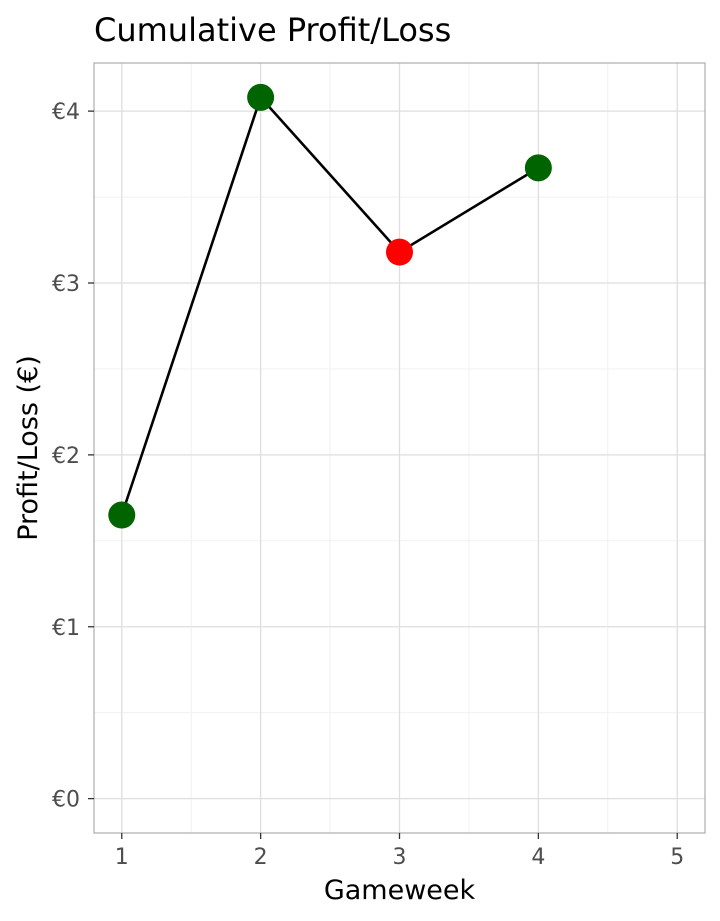 This screenshot has height=921, width=720. I want to click on y-tick-label: €3, so click(66, 284).